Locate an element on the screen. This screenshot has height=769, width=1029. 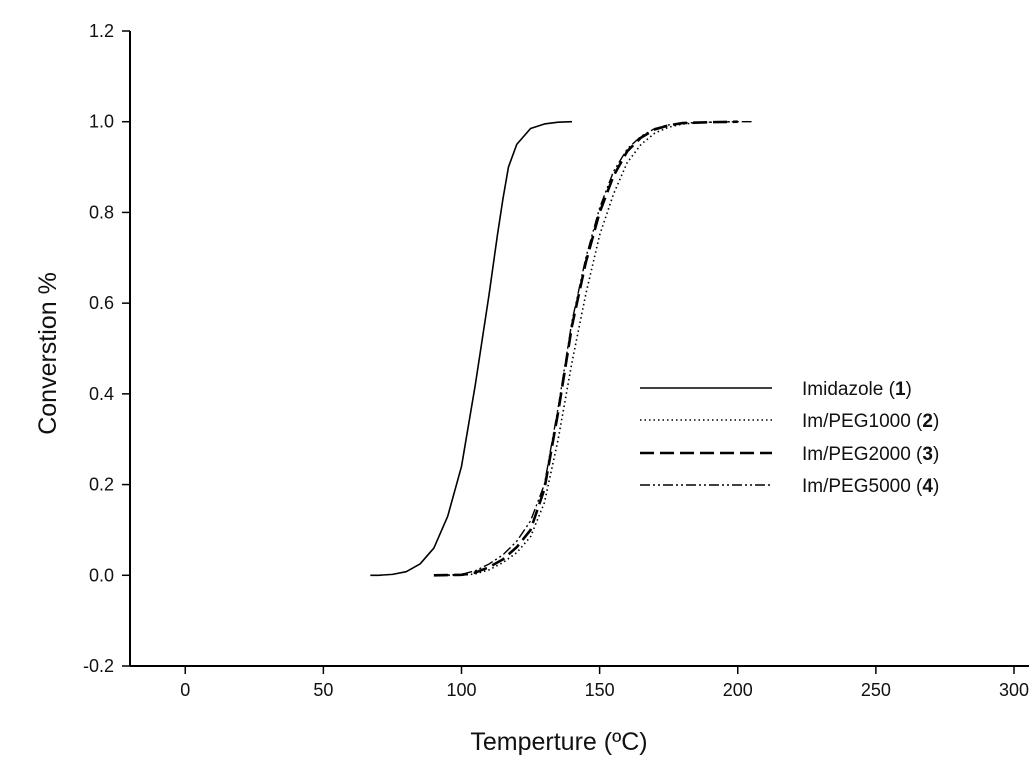
y-tick-label: 0.8 is located at coordinates (101, 212).